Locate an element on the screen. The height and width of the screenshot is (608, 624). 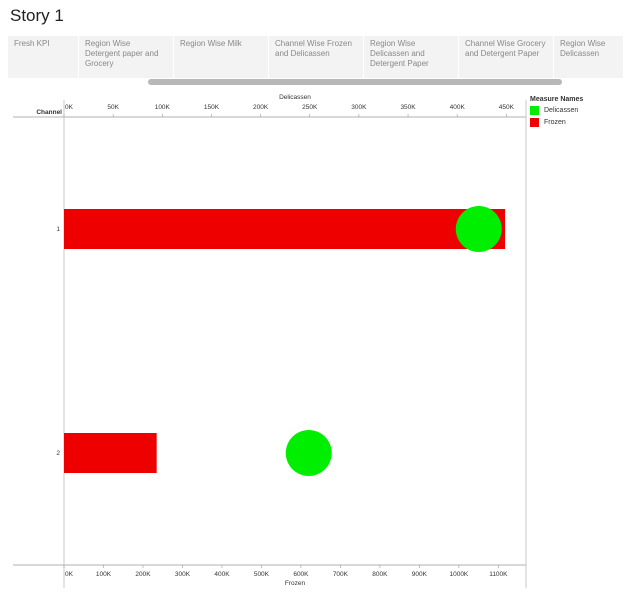
frozen-tick-label: 0K is located at coordinates (69, 574).